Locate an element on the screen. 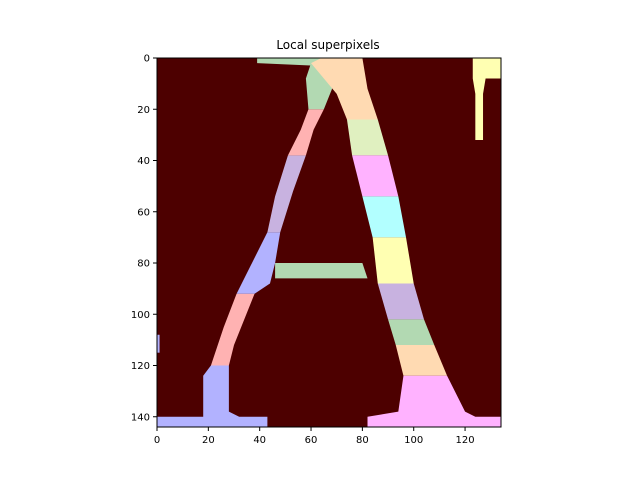 The width and height of the screenshot is (640, 480). x-tick-label: 80 is located at coordinates (362, 440).